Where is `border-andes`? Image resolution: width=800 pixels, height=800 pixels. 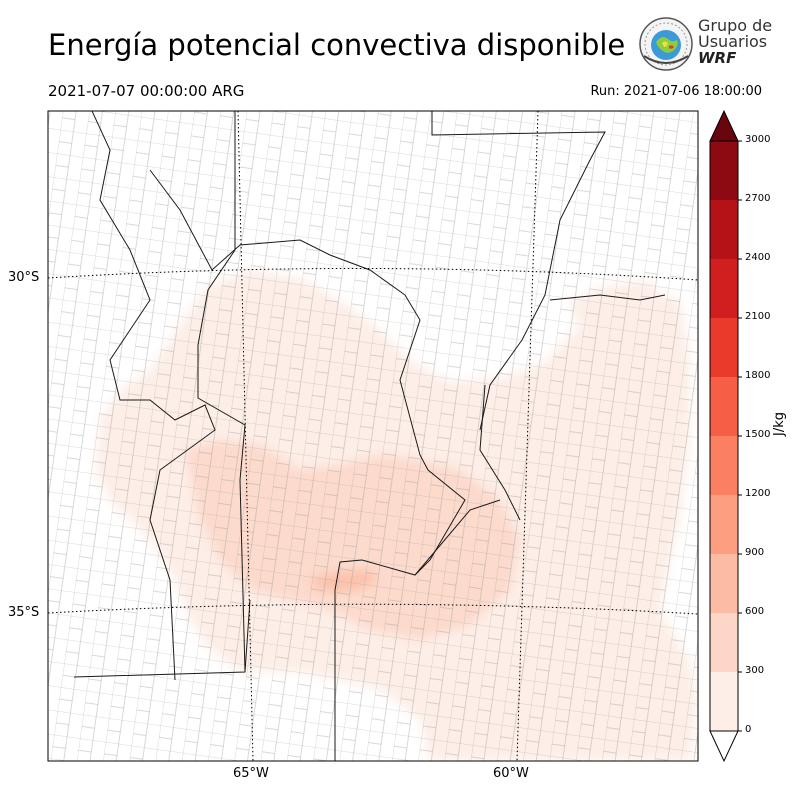
border-andes is located at coordinates (153, 396).